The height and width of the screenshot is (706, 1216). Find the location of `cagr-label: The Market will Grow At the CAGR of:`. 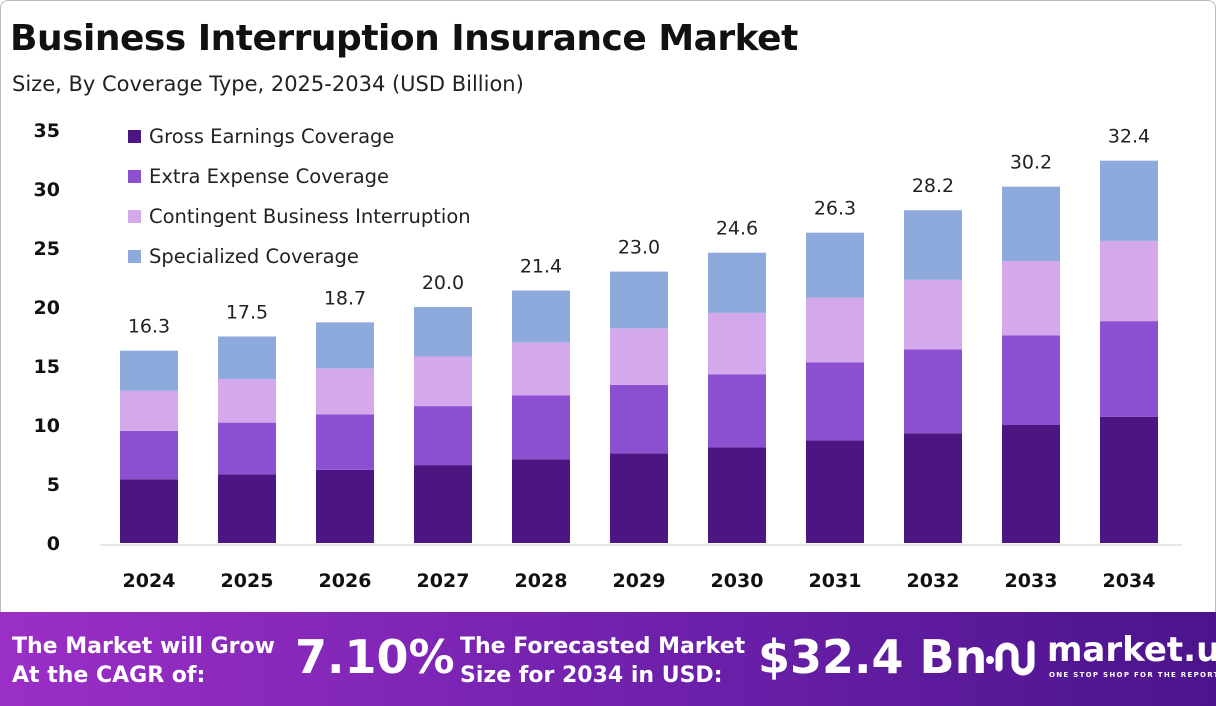

cagr-label: The Market will Grow At the CAGR of: is located at coordinates (143, 661).